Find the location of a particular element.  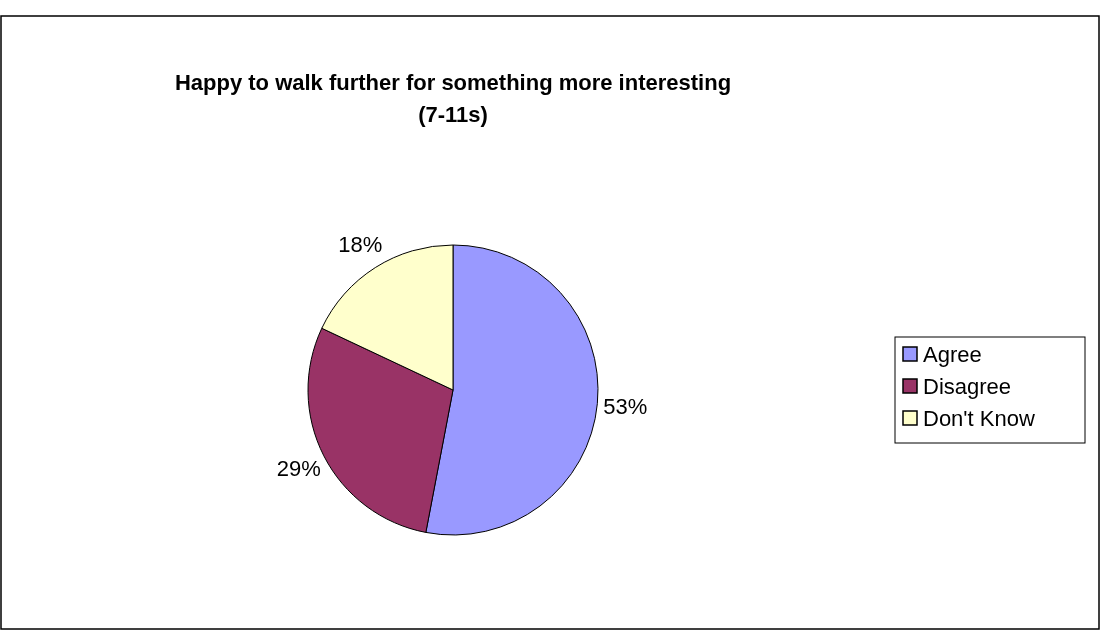

data-label: 18% is located at coordinates (360, 244).